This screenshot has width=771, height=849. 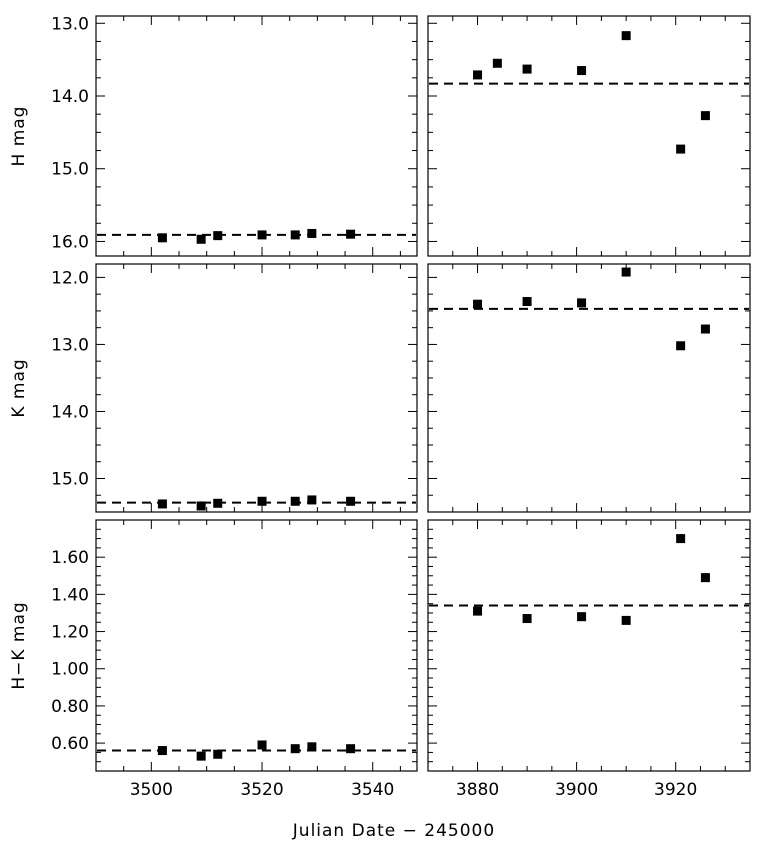 What do you see at coordinates (372, 790) in the screenshot?
I see `x-tick-label: 3540` at bounding box center [372, 790].